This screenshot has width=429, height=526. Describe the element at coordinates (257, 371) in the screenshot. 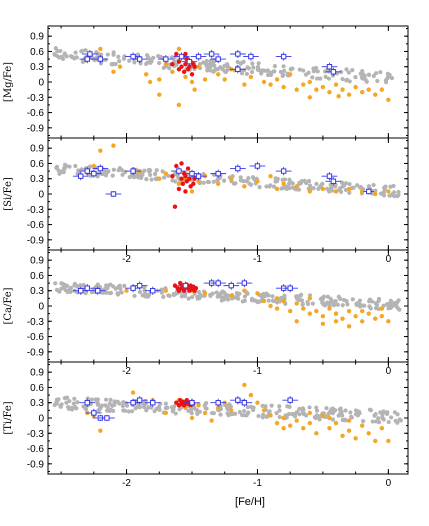

I see `x-tick-label: -1` at that location.